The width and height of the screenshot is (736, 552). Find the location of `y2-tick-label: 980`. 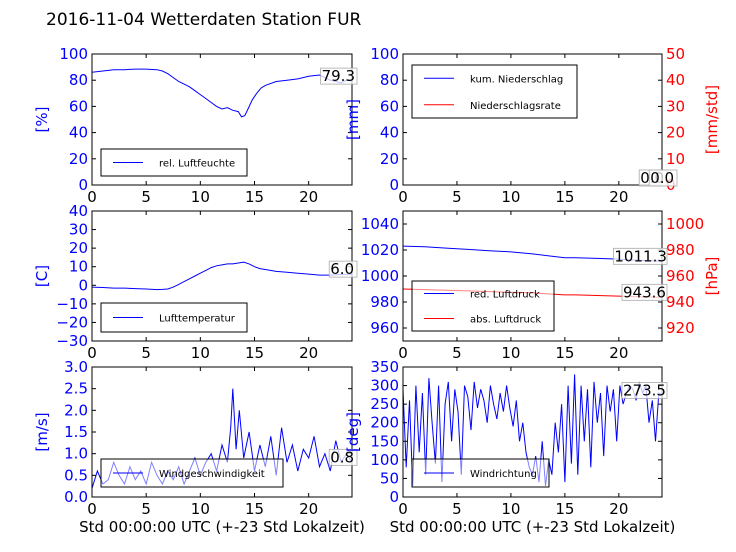

y2-tick-label: 980 is located at coordinates (680, 250).